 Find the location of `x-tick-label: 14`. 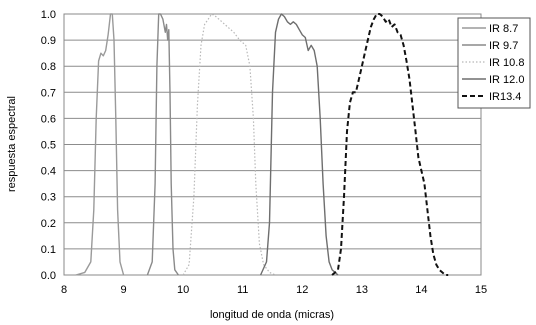

x-tick-label: 14 is located at coordinates (421, 290).